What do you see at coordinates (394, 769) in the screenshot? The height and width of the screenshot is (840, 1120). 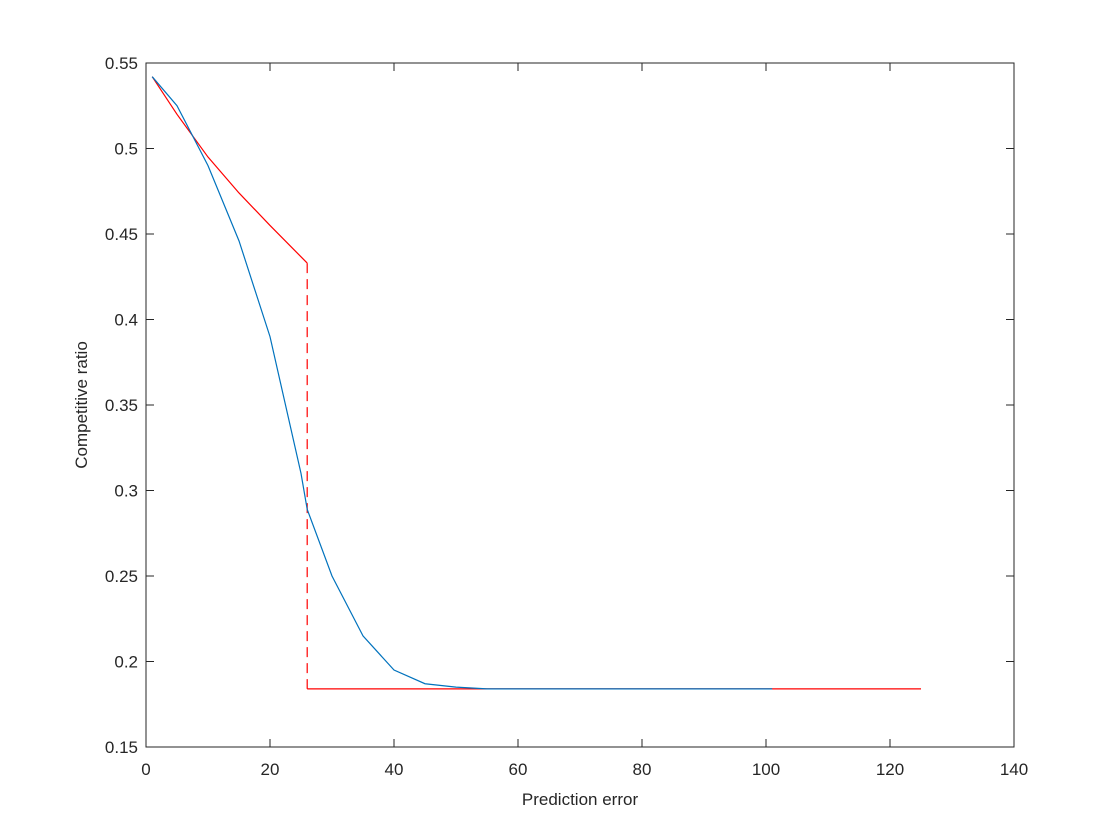 I see `x-tick-label: 40` at bounding box center [394, 769].